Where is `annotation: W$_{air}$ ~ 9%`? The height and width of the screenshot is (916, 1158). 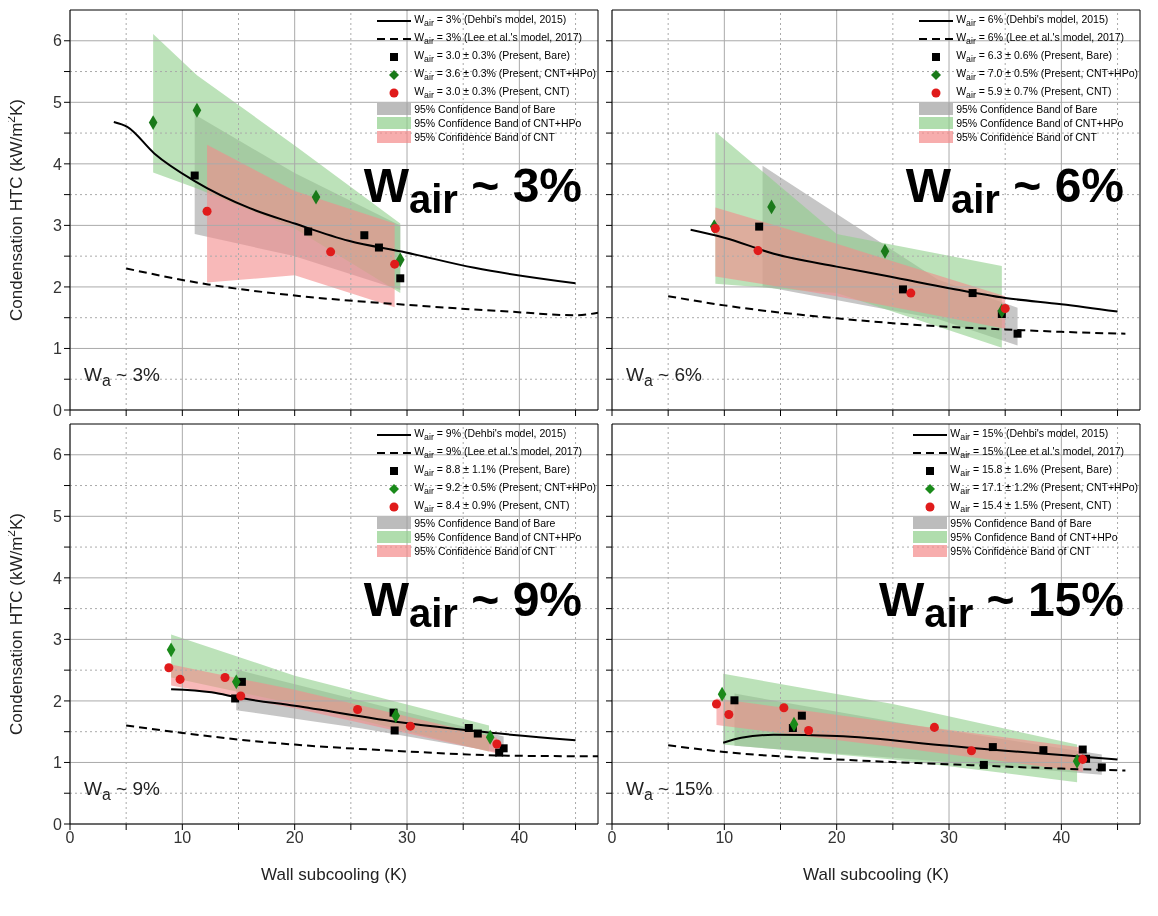 annotation: W$_{air}$ ~ 9% is located at coordinates (472, 604).